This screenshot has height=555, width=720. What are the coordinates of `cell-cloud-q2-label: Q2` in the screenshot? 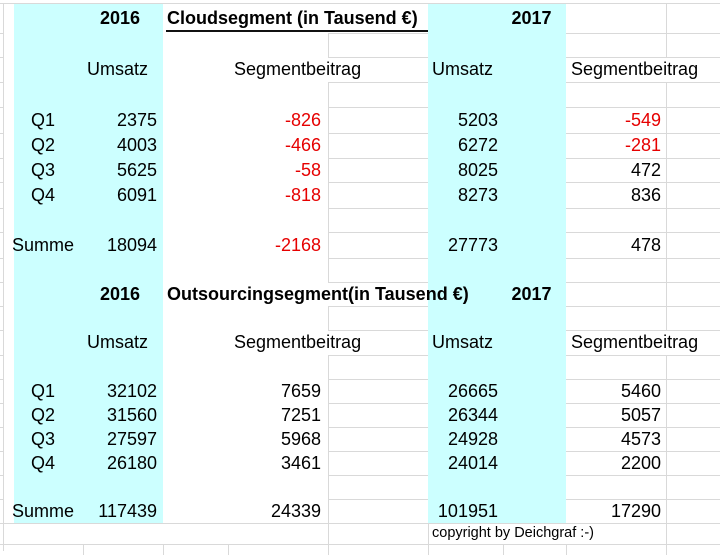 It's located at (42, 145).